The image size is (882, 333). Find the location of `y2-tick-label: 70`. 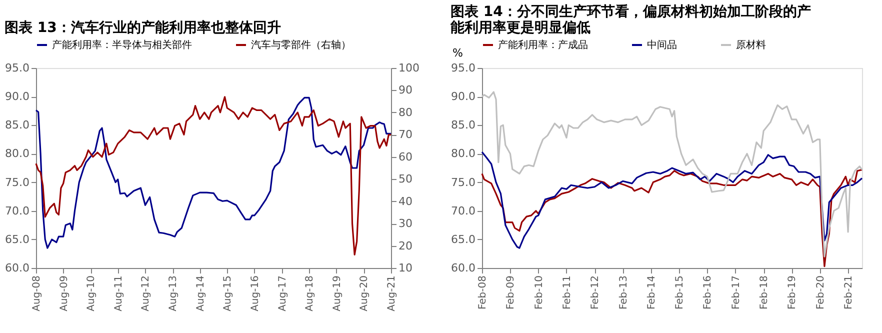

y2-tick-label: 70 is located at coordinates (405, 135).